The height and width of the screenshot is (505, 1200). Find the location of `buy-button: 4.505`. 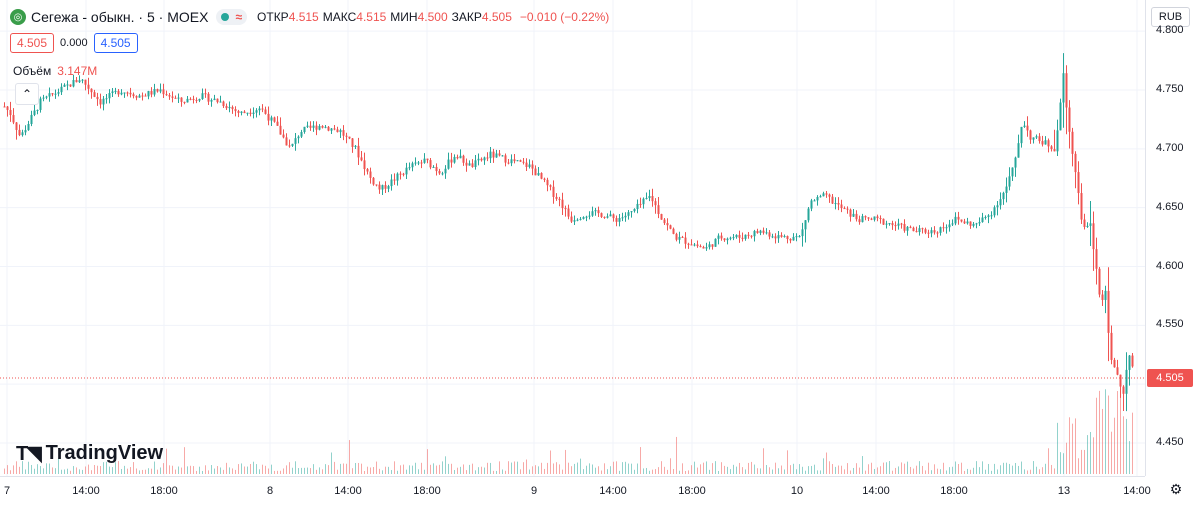

buy-button: 4.505 is located at coordinates (115, 43).